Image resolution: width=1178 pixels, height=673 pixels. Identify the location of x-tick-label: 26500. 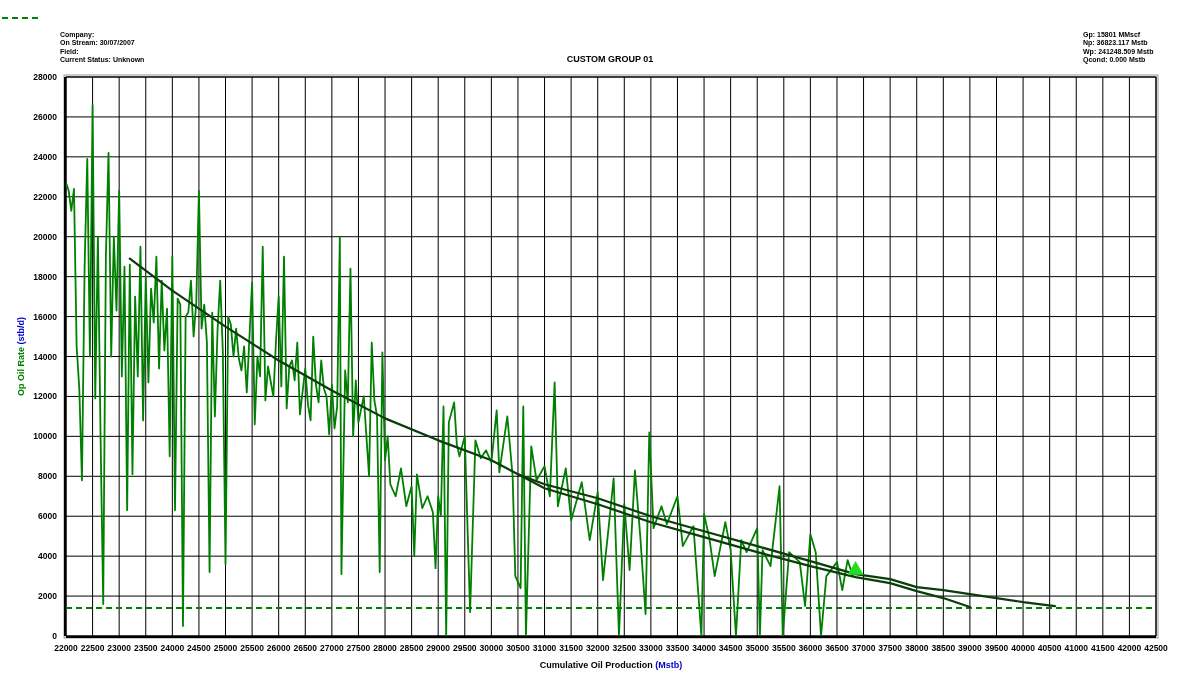
(305, 648).